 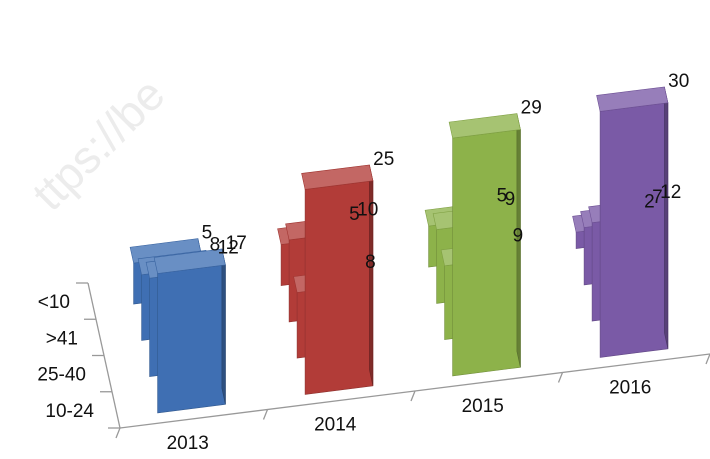 I want to click on data-label: 10, so click(x=367, y=209).